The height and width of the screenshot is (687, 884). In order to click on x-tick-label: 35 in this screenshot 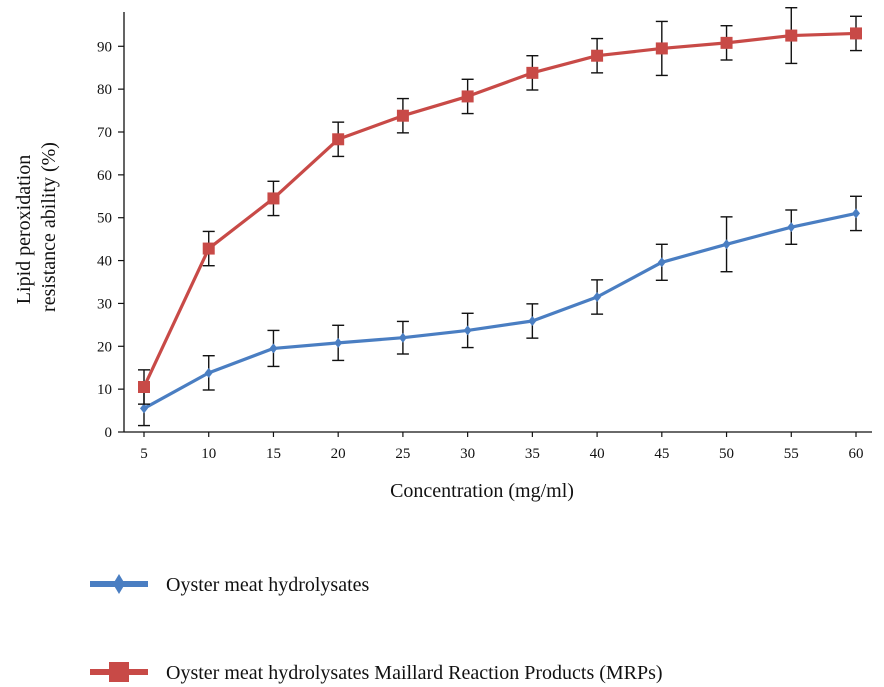, I will do `click(532, 454)`.